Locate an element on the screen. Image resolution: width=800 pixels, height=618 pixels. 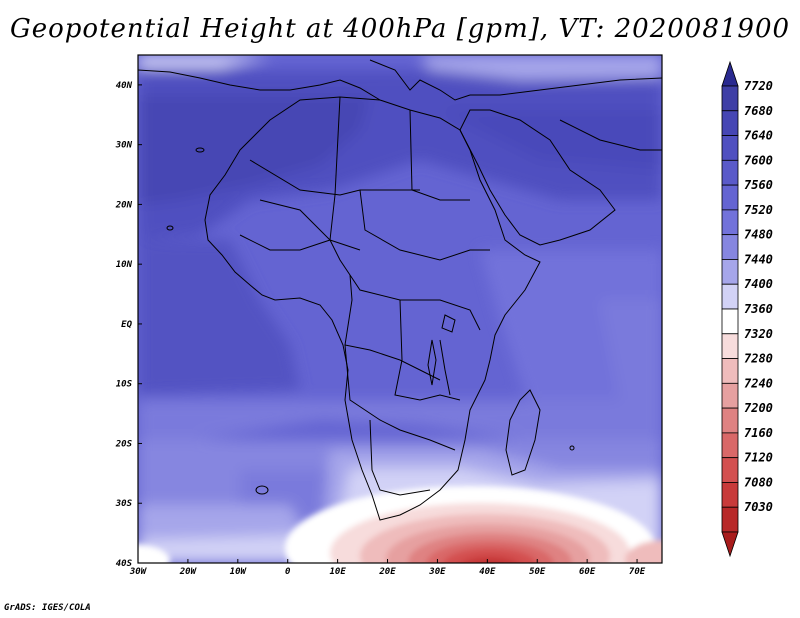
lon-tick-label: 30E is located at coordinates (437, 572).